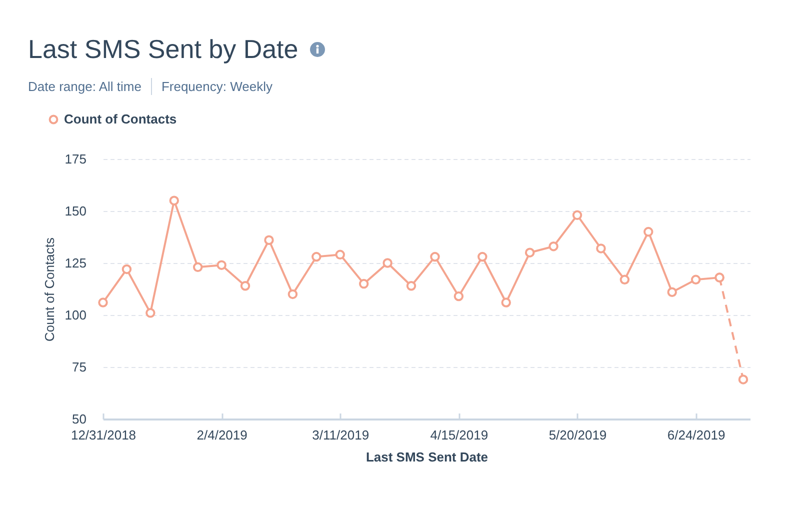  Describe the element at coordinates (222, 435) in the screenshot. I see `x-tick-label: 2/4/2019` at that location.